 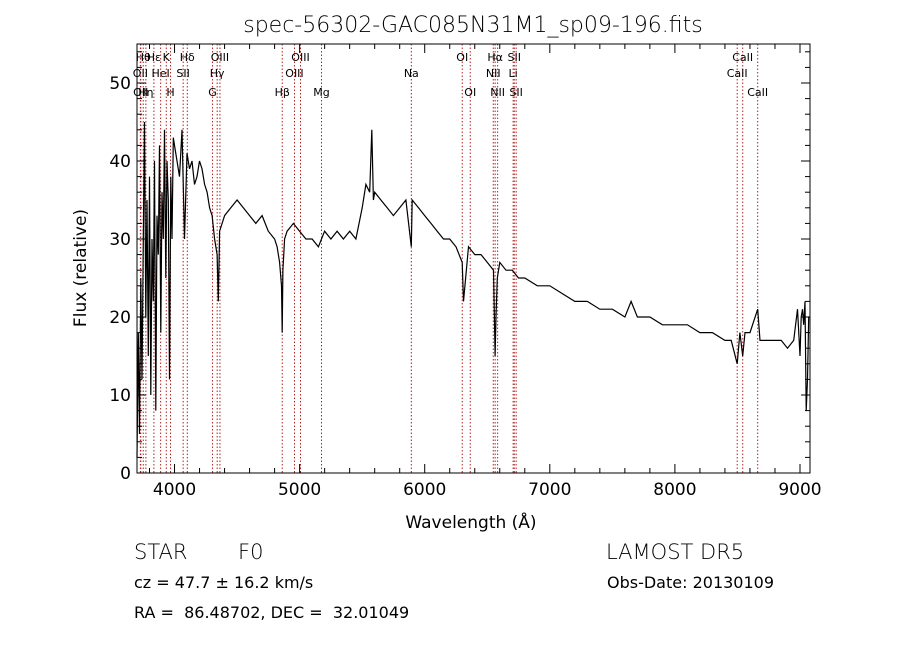 What do you see at coordinates (513, 73) in the screenshot?
I see `spectral-line-label: Li` at bounding box center [513, 73].